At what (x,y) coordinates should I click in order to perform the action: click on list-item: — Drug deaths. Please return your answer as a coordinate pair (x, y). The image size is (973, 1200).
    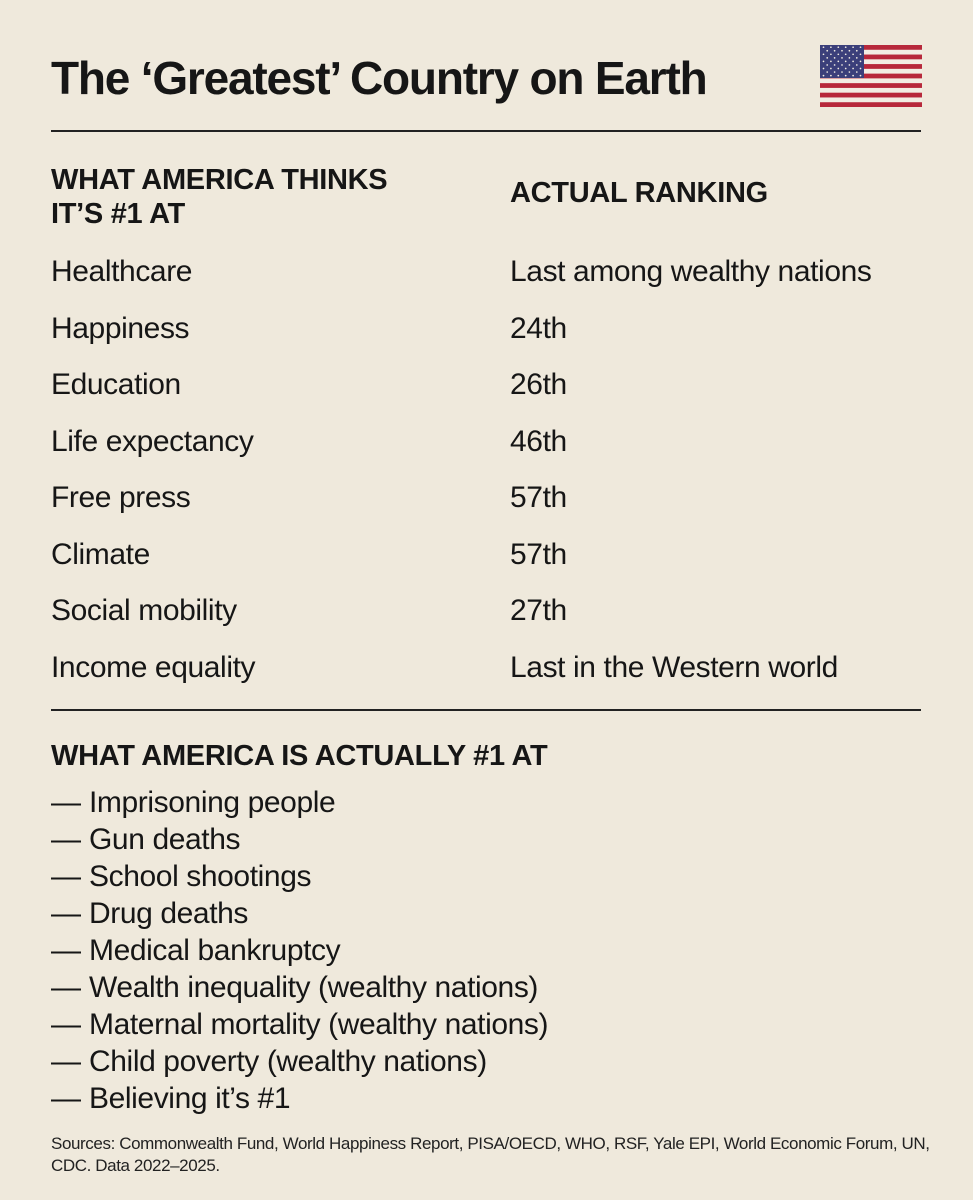
    Looking at the image, I should click on (299, 913).